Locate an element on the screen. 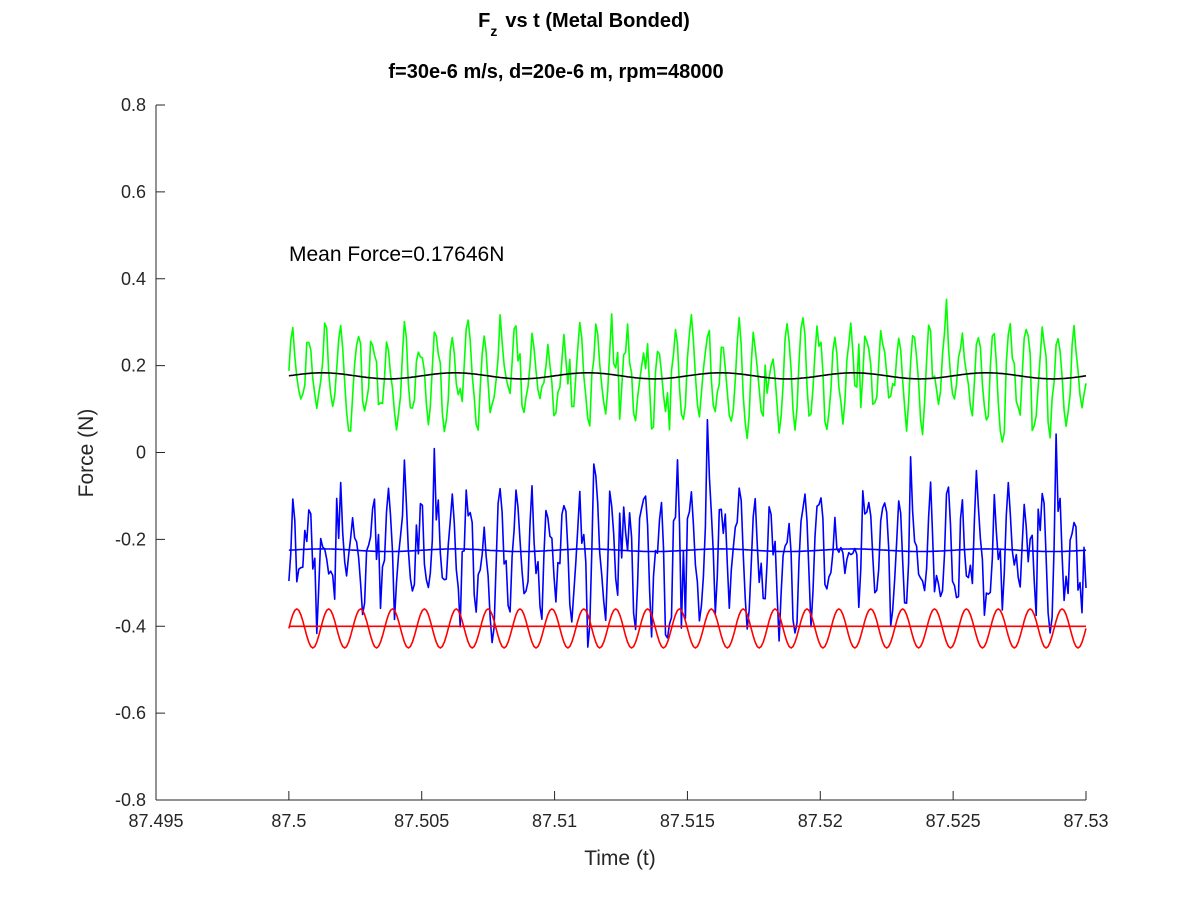 This screenshot has width=1200, height=898. x-tick-label: 87.51 is located at coordinates (554, 821).